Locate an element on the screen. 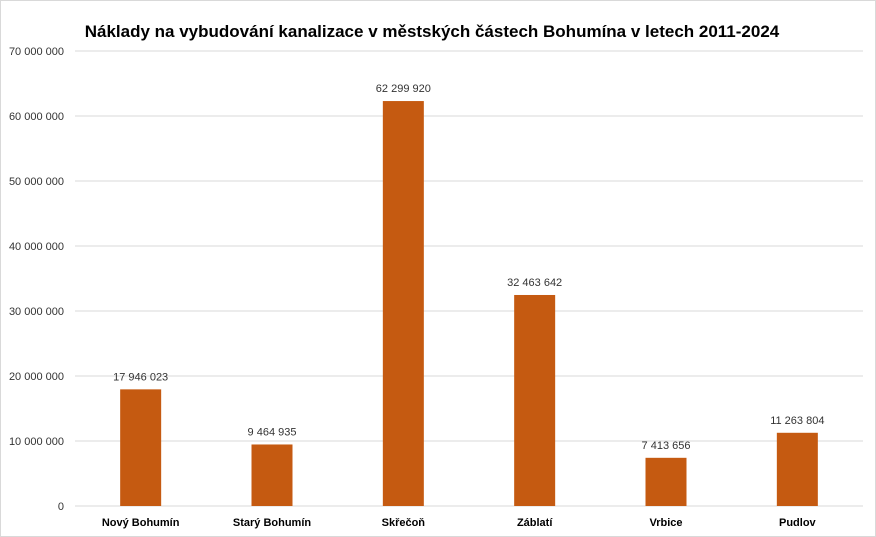  data-label: 17 946 023 is located at coordinates (140, 377).